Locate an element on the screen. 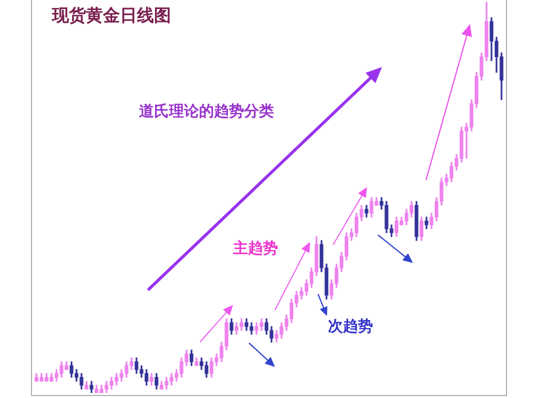 This screenshot has height=398, width=539. annotation: 次趋势 is located at coordinates (350, 326).